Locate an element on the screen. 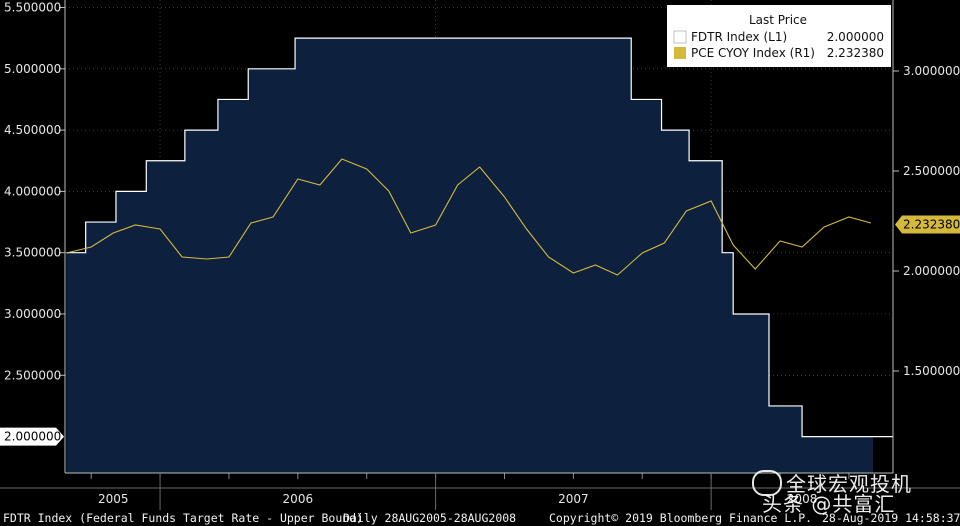 The height and width of the screenshot is (526, 960). left-tick-label: 5.500000 is located at coordinates (32, 8).